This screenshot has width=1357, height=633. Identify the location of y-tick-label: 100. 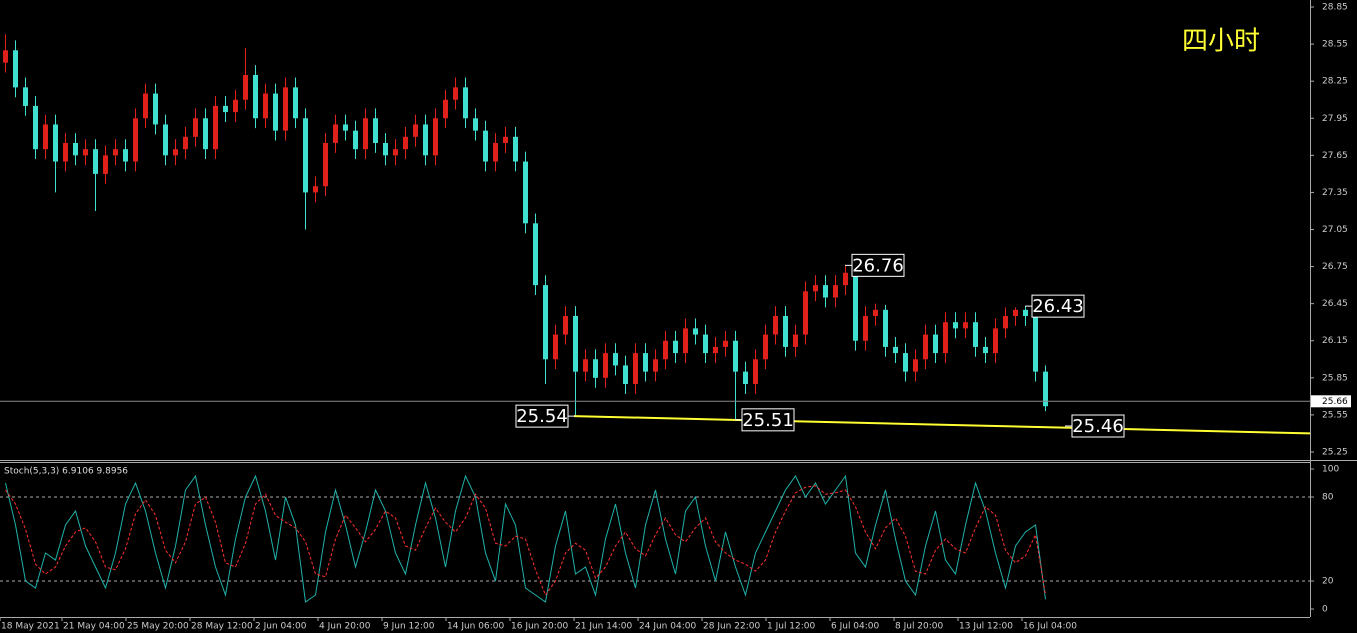
(1330, 470).